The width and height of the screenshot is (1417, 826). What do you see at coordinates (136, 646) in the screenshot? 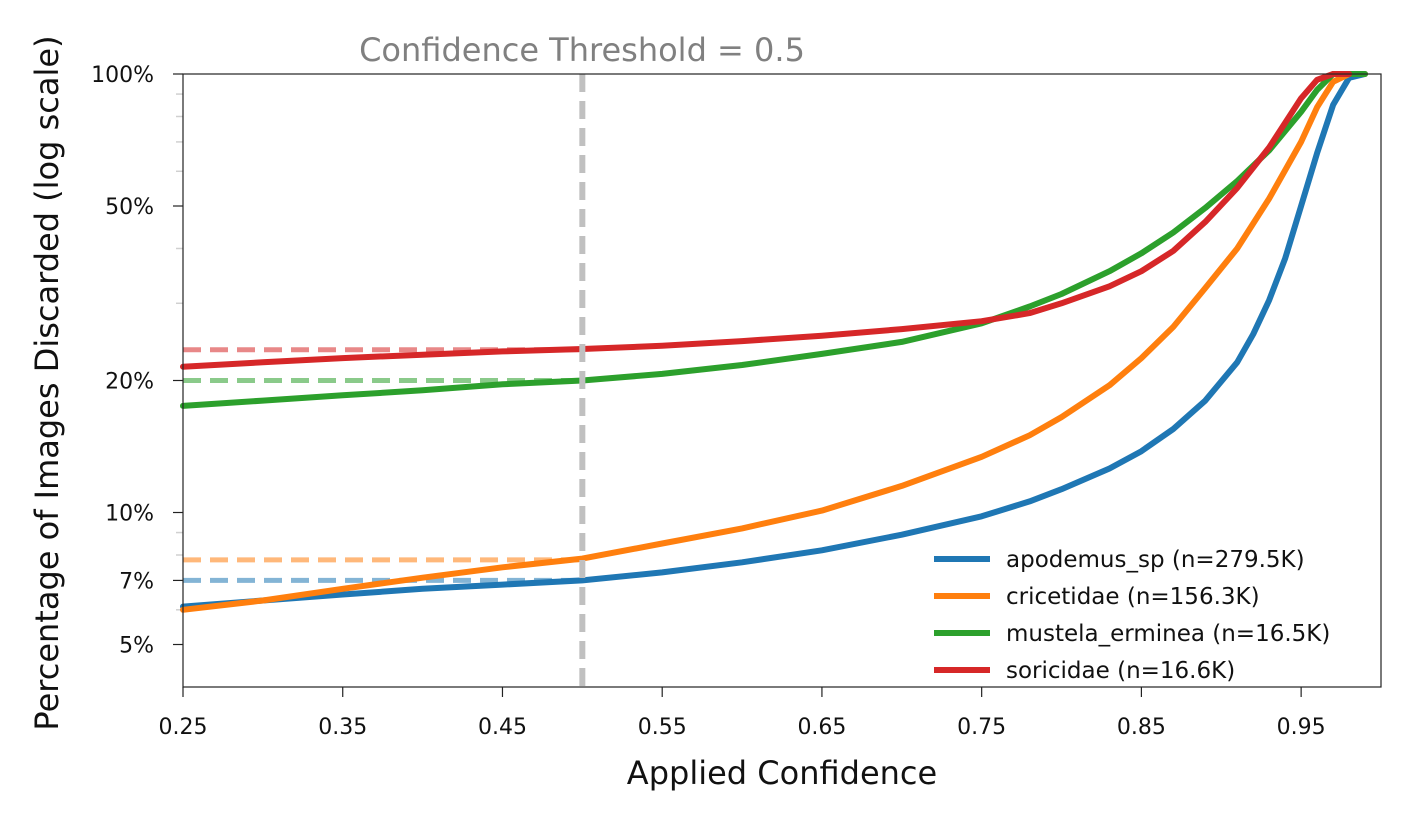
I see `y-tick-label: 5%` at bounding box center [136, 646].